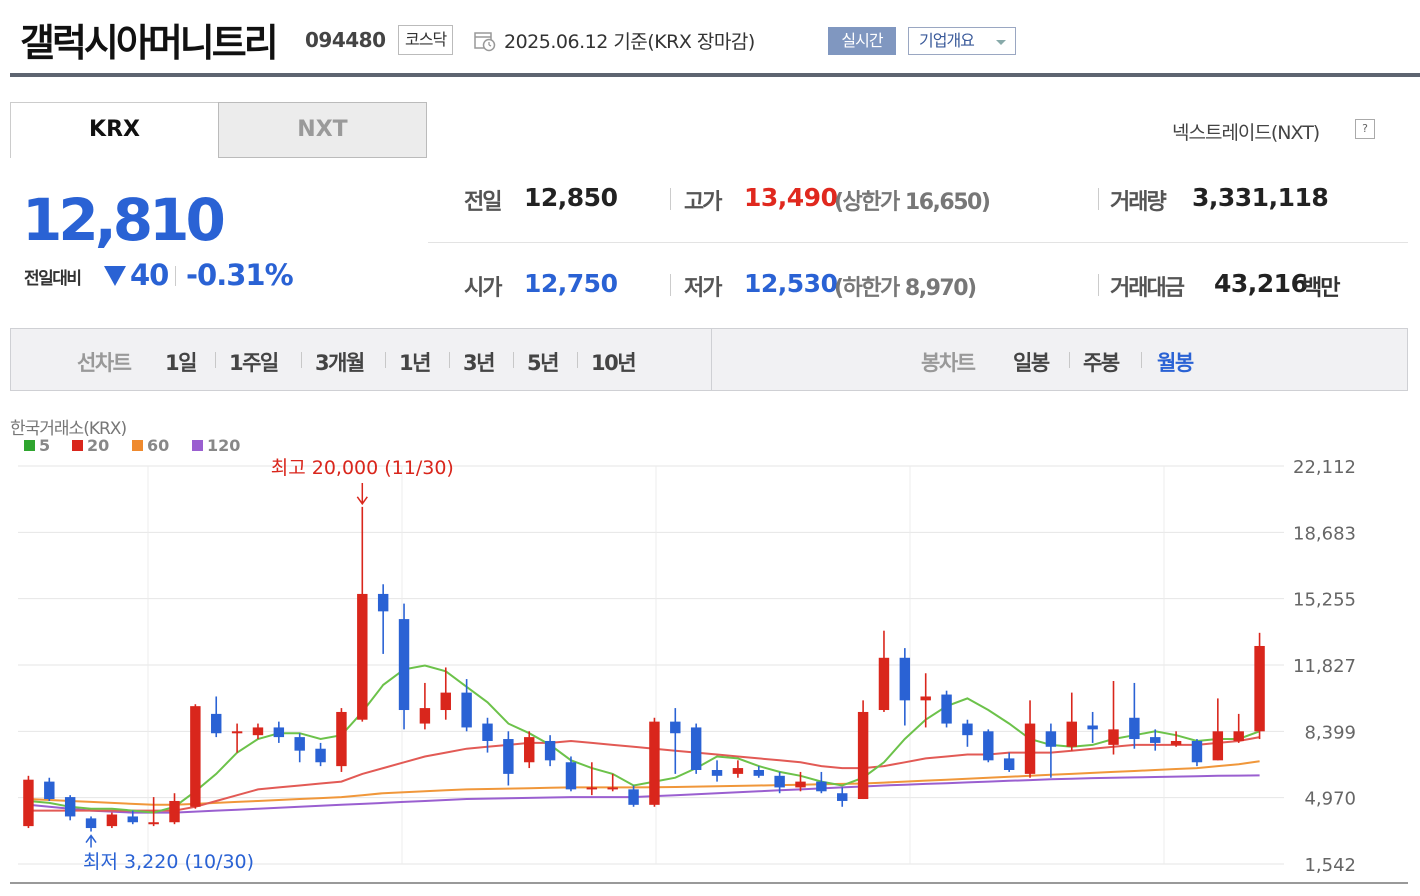 The height and width of the screenshot is (896, 1420). Describe the element at coordinates (1365, 129) in the screenshot. I see `help-icon: ?` at that location.